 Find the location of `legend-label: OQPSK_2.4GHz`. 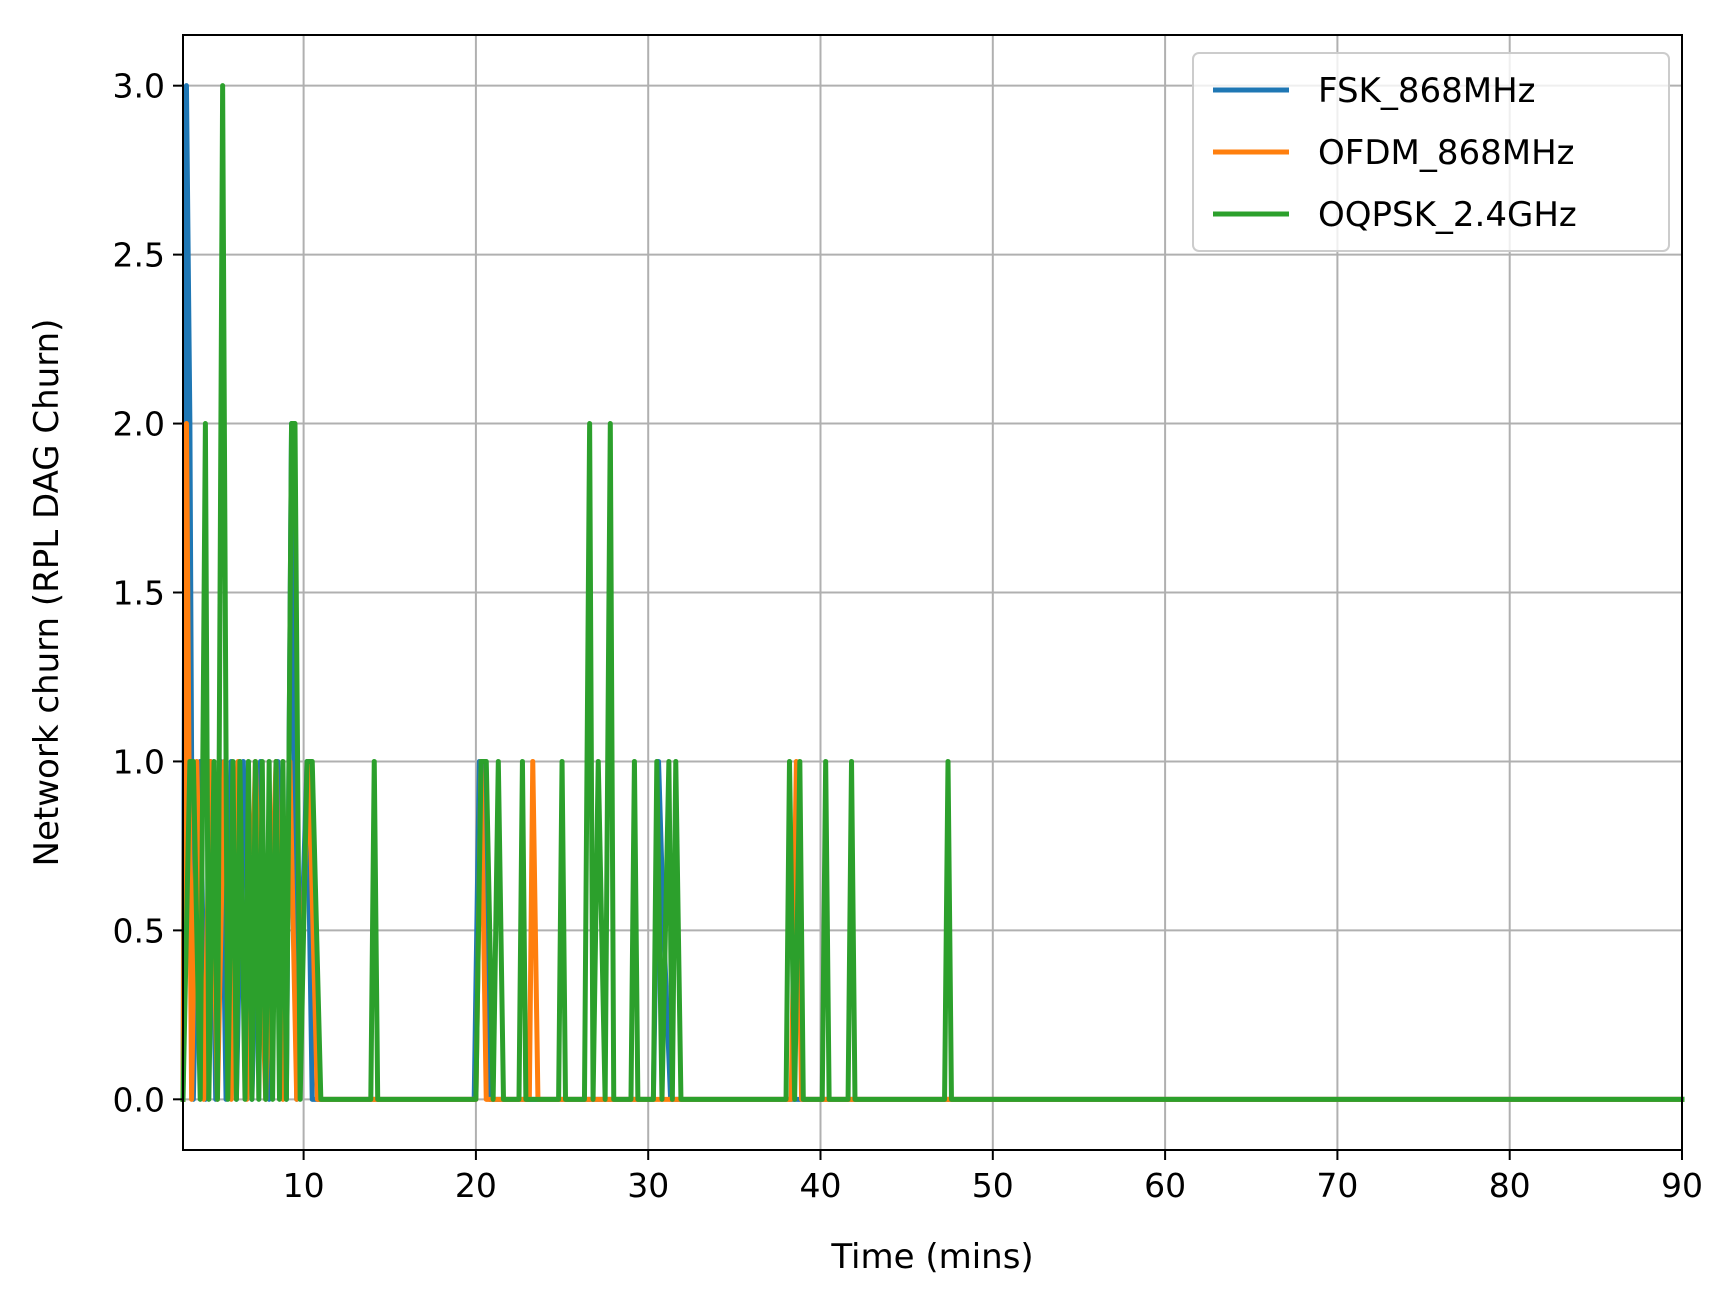

legend-label: OQPSK_2.4GHz is located at coordinates (1447, 215).